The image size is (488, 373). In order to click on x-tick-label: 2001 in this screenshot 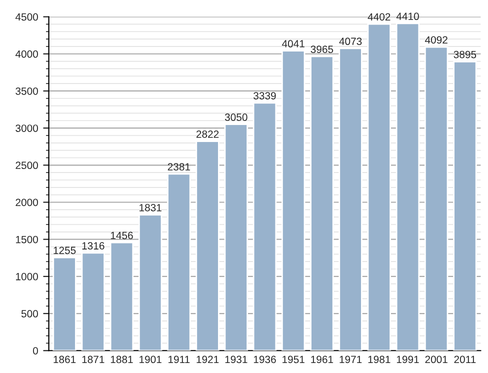, I will do `click(436, 360)`.